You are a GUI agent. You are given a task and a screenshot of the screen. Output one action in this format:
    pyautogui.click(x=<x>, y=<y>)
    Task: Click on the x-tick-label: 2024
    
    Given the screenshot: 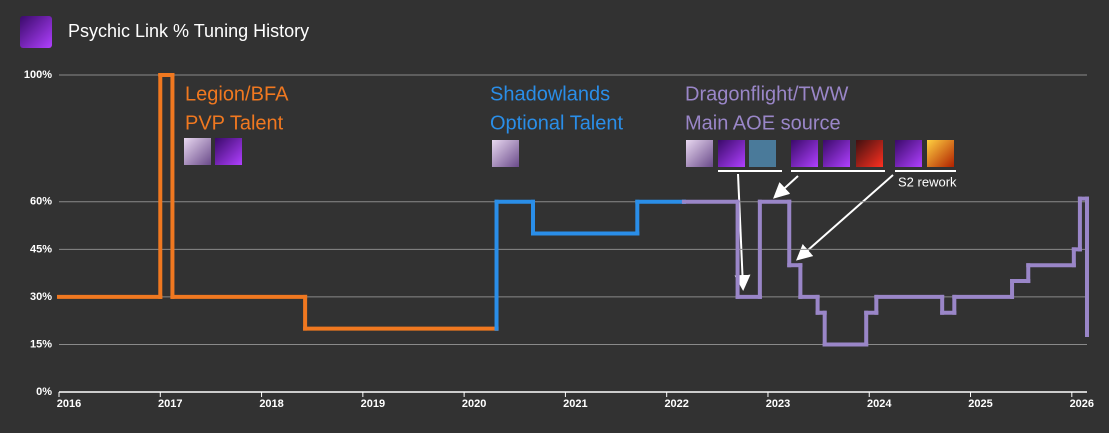 What is the action you would take?
    pyautogui.click(x=879, y=404)
    